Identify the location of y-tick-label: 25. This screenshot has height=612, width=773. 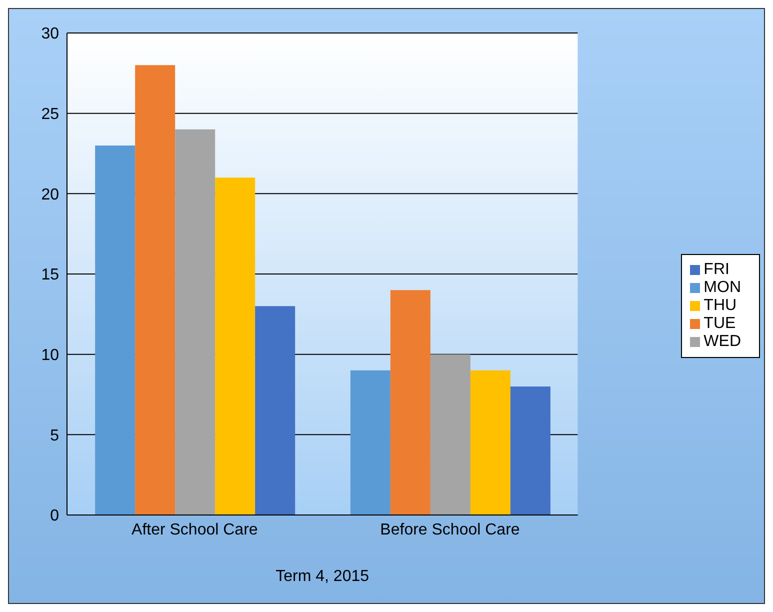
(50, 115).